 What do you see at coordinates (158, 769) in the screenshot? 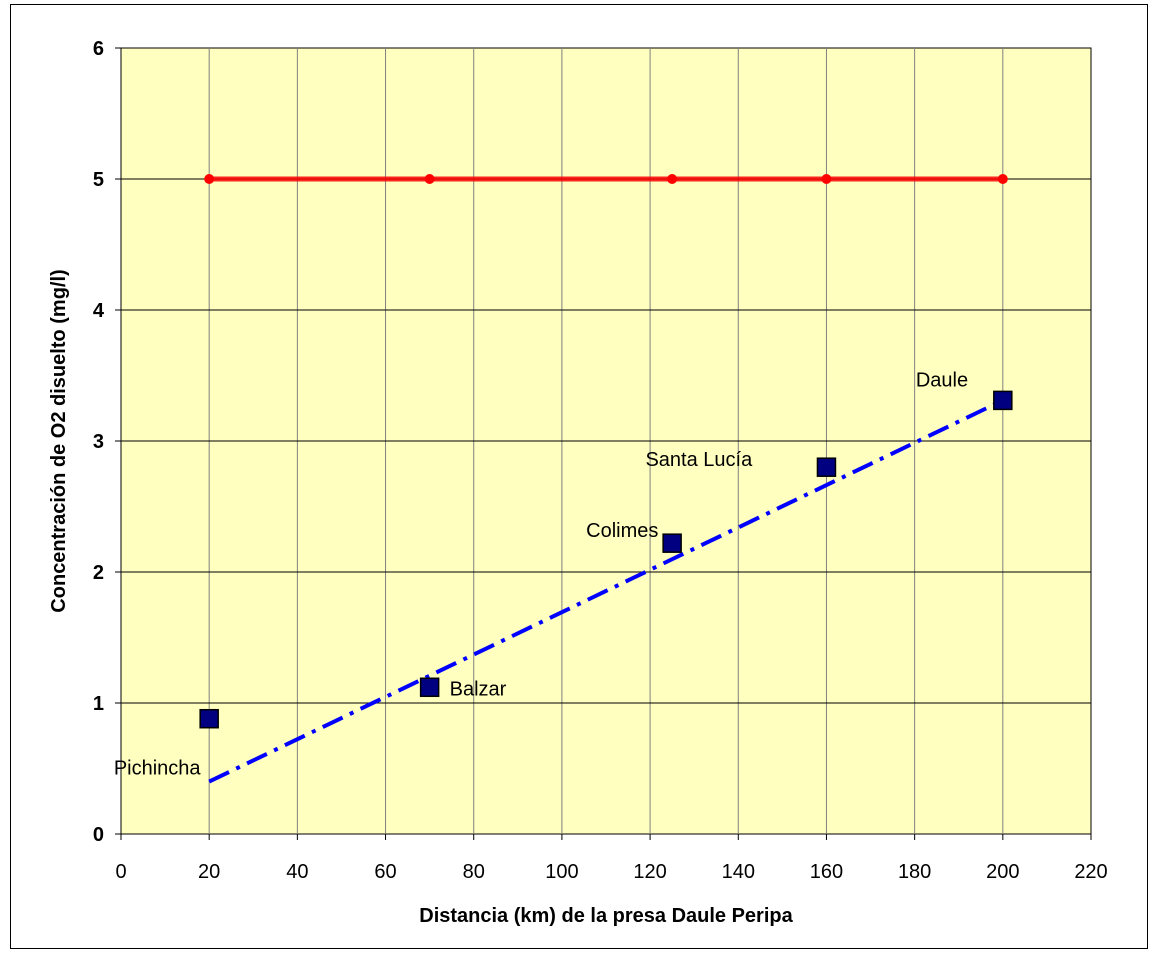
I see `station-label: Pichincha` at bounding box center [158, 769].